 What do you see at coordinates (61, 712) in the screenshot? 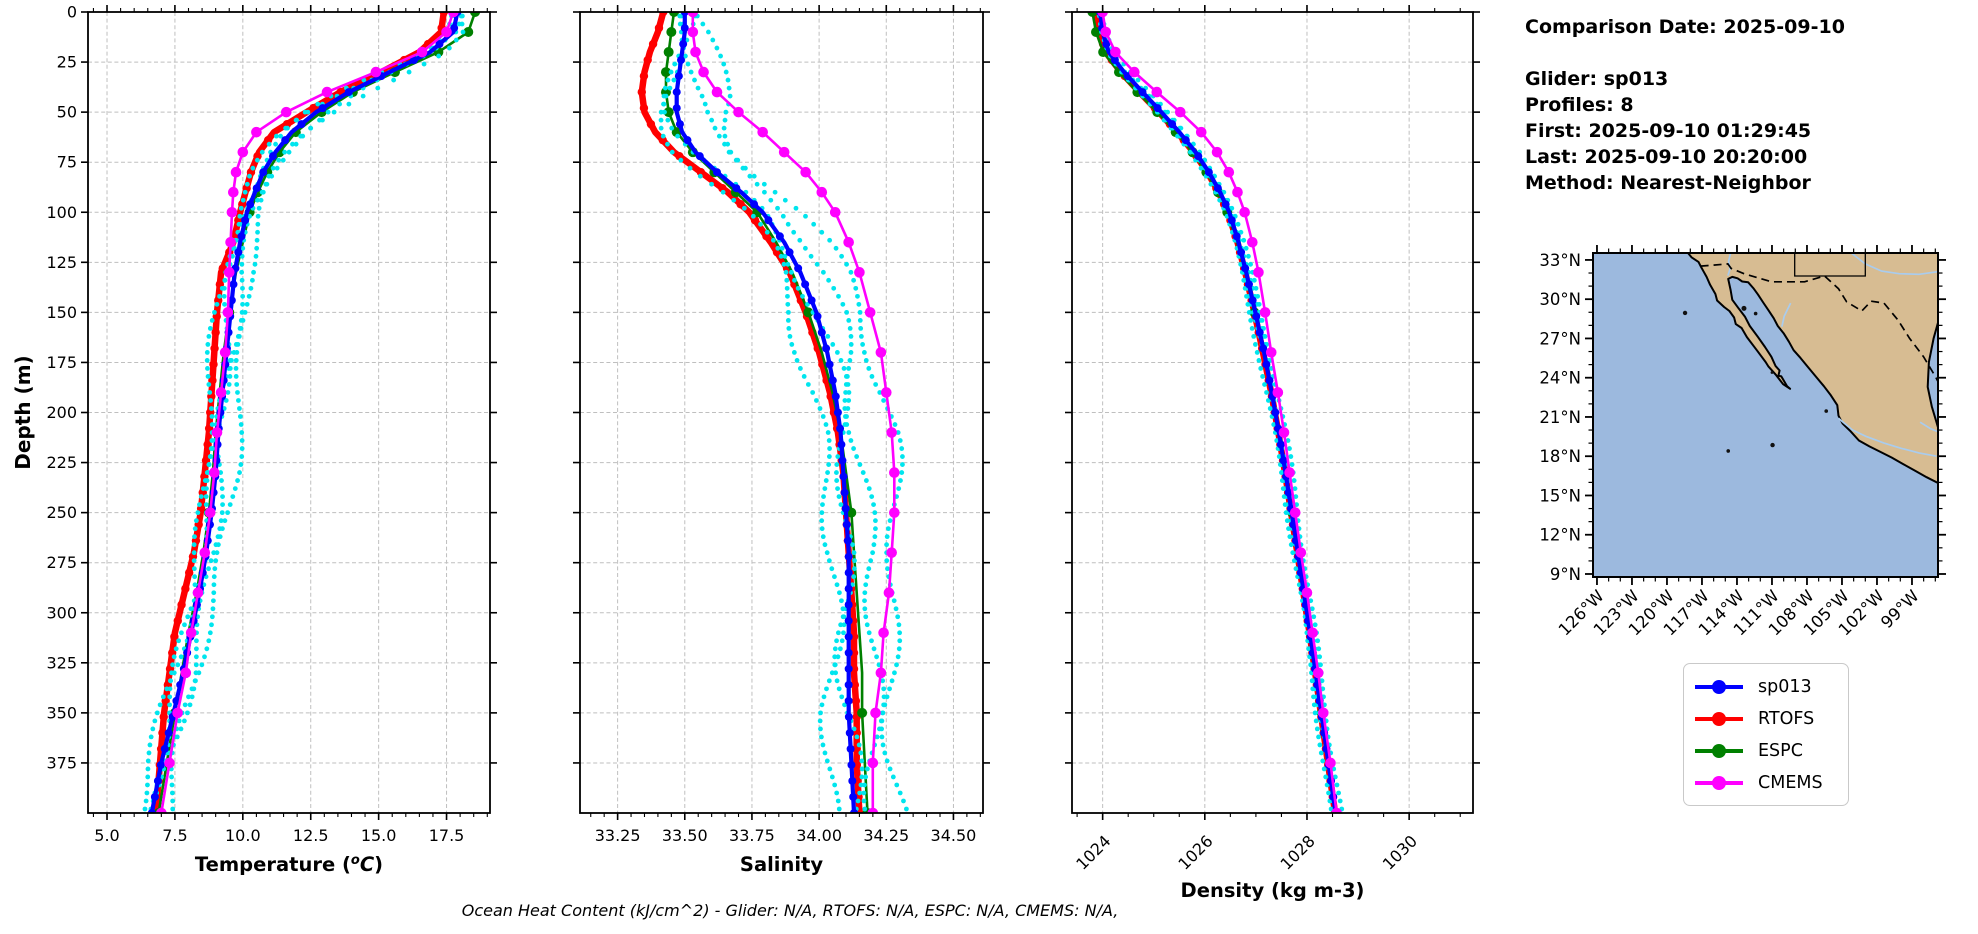
I see `depth-tick-label: 350` at bounding box center [61, 712].